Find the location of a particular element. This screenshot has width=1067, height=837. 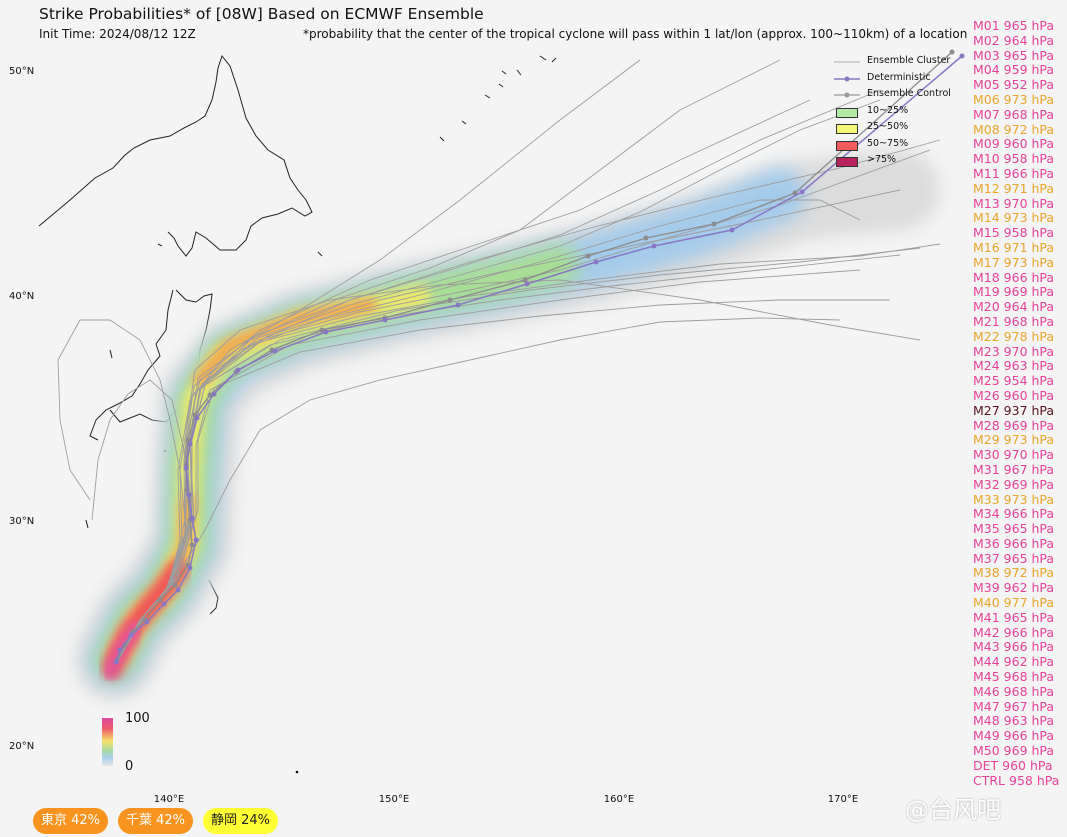

member-pressure-entry: M35 965 hPa is located at coordinates (1014, 529).